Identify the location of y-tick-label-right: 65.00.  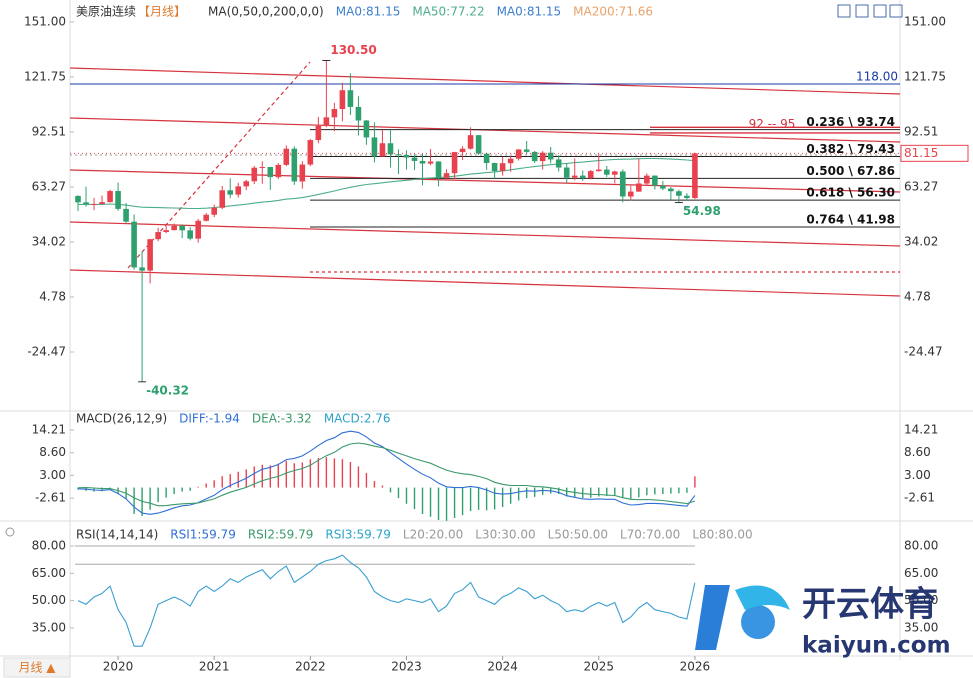
(921, 573).